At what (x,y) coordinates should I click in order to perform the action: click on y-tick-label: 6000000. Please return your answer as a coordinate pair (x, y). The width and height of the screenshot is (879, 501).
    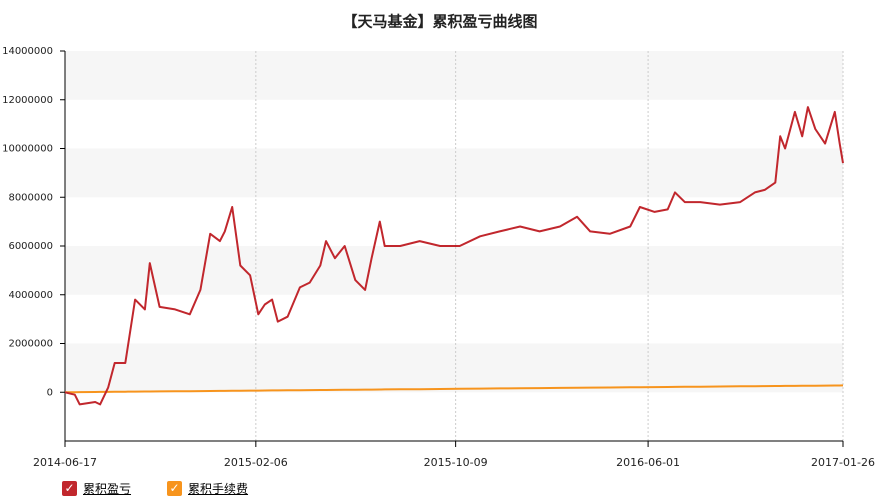
    Looking at the image, I should click on (30, 246).